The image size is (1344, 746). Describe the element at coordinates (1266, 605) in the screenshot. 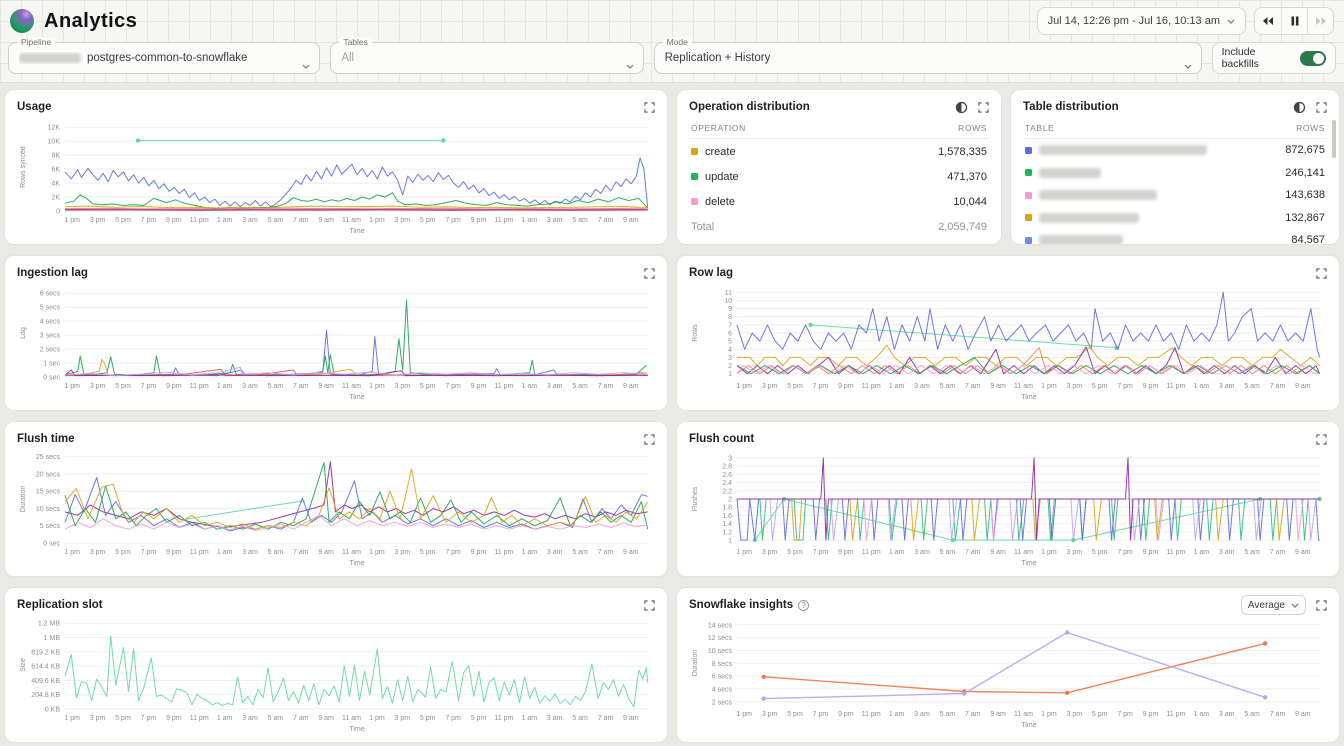

I see `aggregate-value: Average` at that location.